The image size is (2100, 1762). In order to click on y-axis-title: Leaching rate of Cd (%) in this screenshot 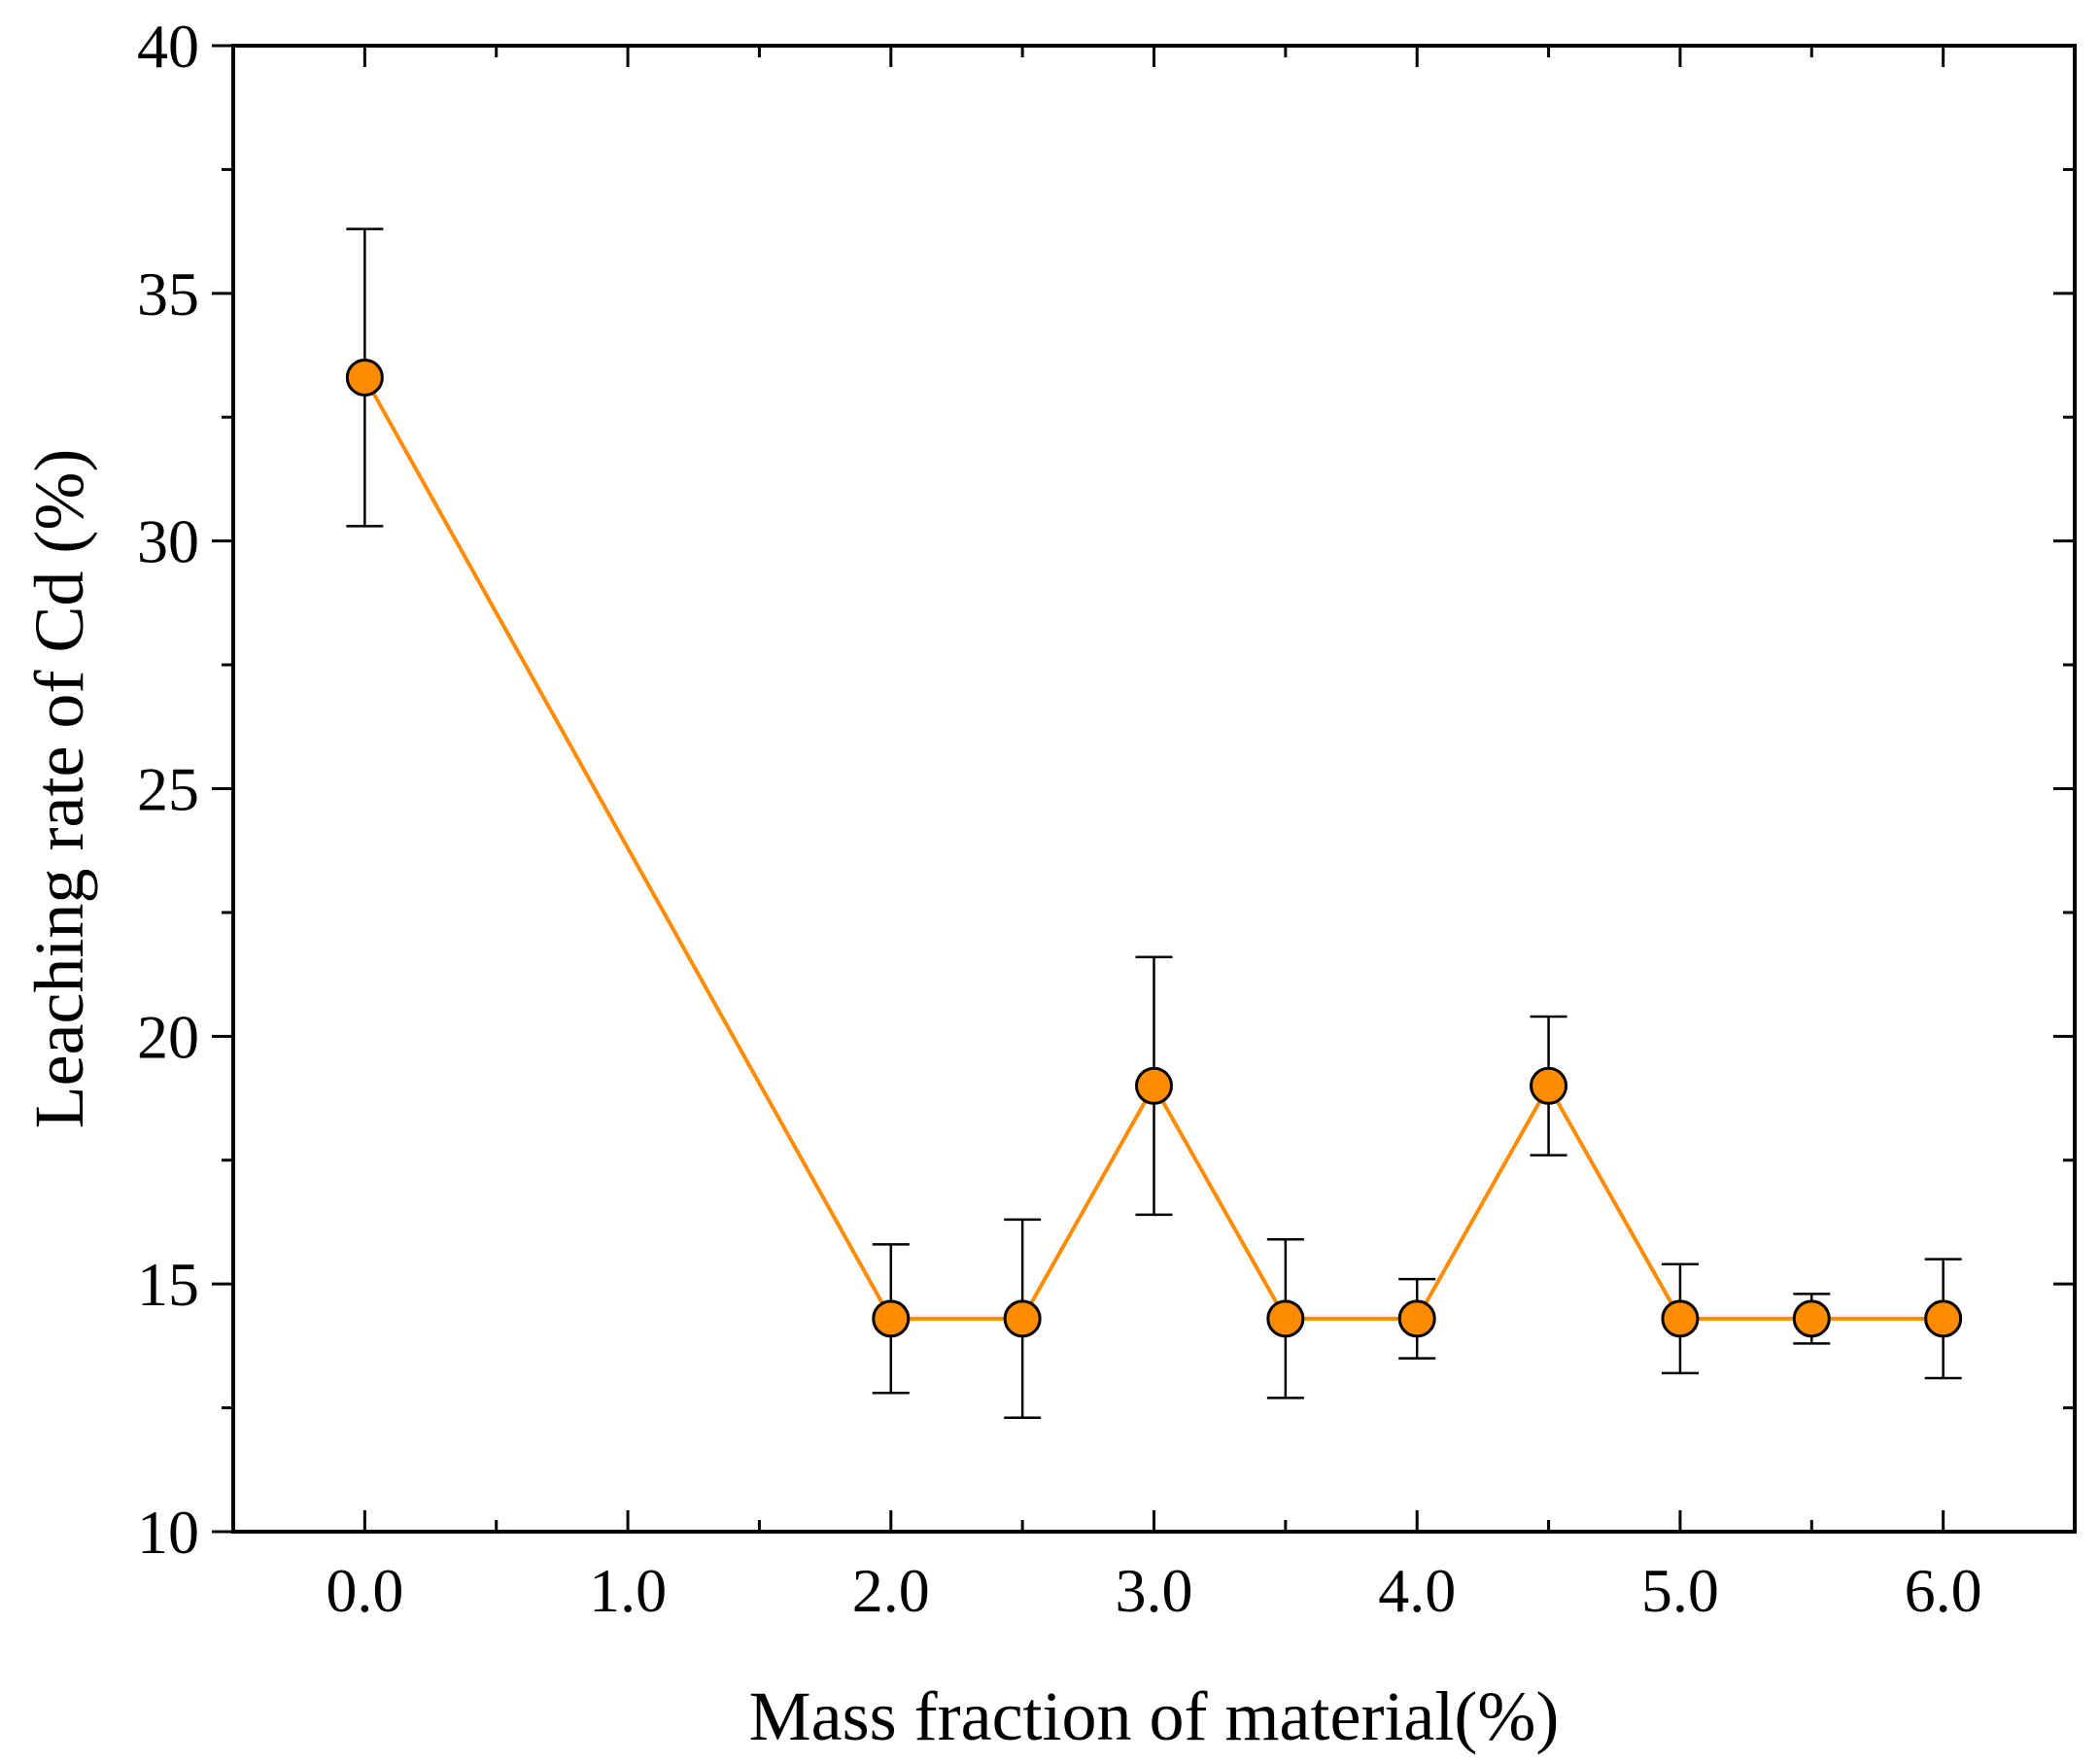, I will do `click(59, 789)`.